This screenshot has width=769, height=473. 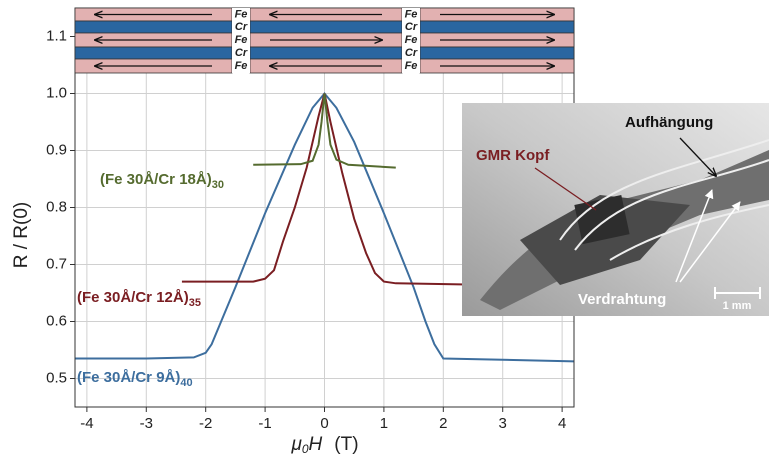 What do you see at coordinates (296, 444) in the screenshot?
I see `x-label-symbol: μ` at bounding box center [296, 444].